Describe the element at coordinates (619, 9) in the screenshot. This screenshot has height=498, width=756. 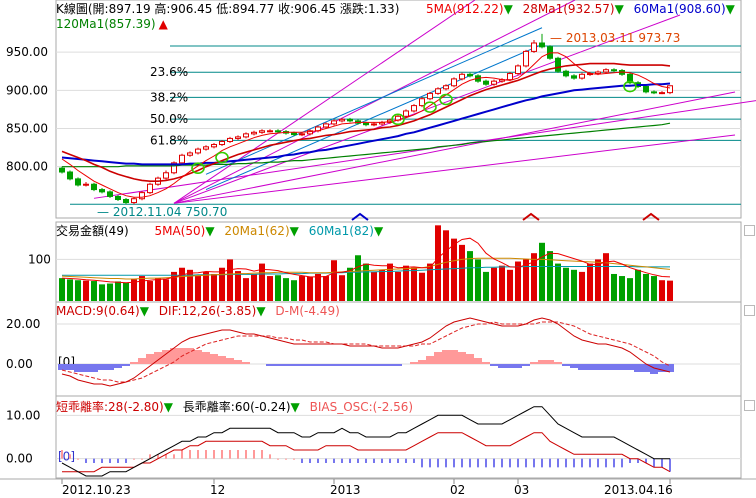
I see `ma28-down-icon: ▼` at that location.